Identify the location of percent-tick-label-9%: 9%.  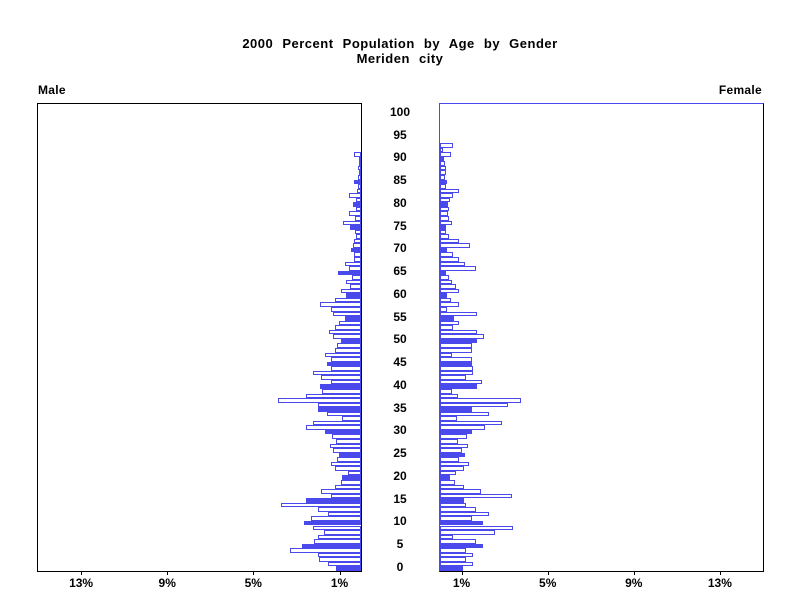
(167, 583).